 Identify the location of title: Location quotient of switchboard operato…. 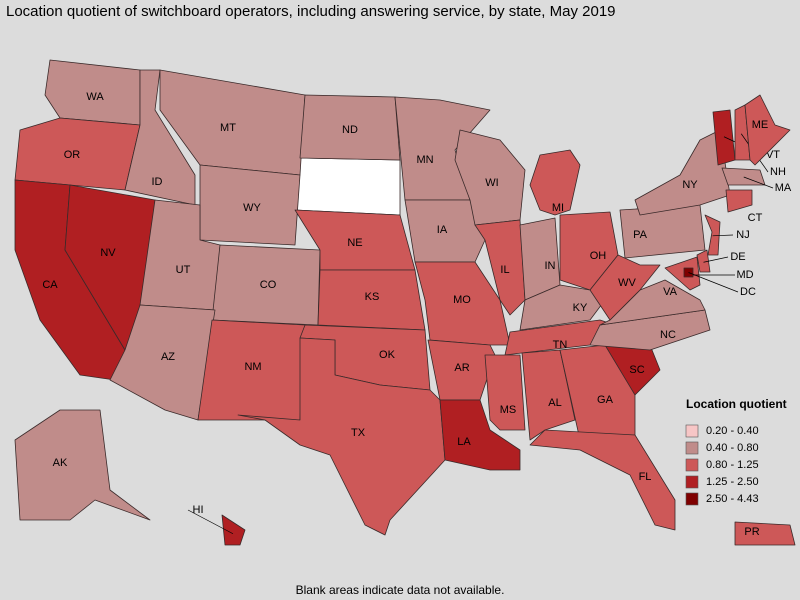
(311, 11).